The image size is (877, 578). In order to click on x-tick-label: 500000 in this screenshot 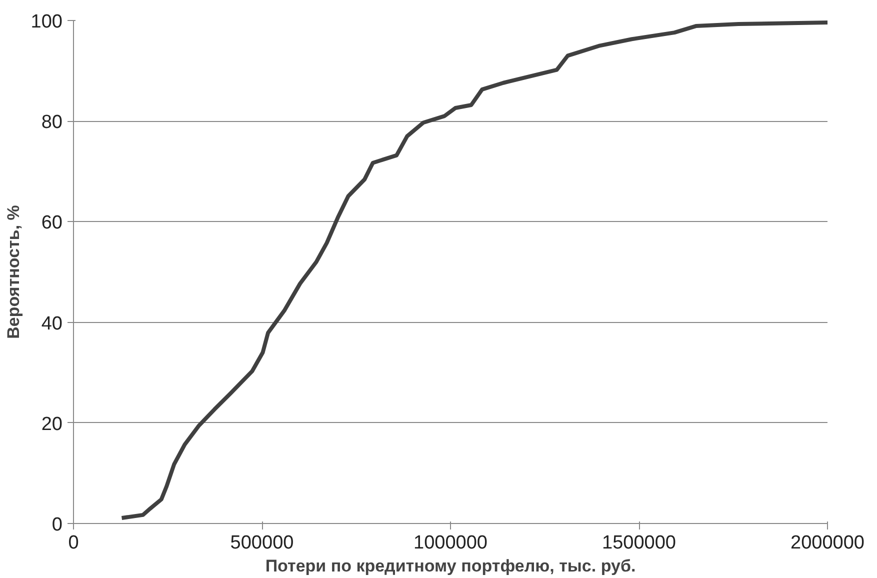, I will do `click(262, 543)`.